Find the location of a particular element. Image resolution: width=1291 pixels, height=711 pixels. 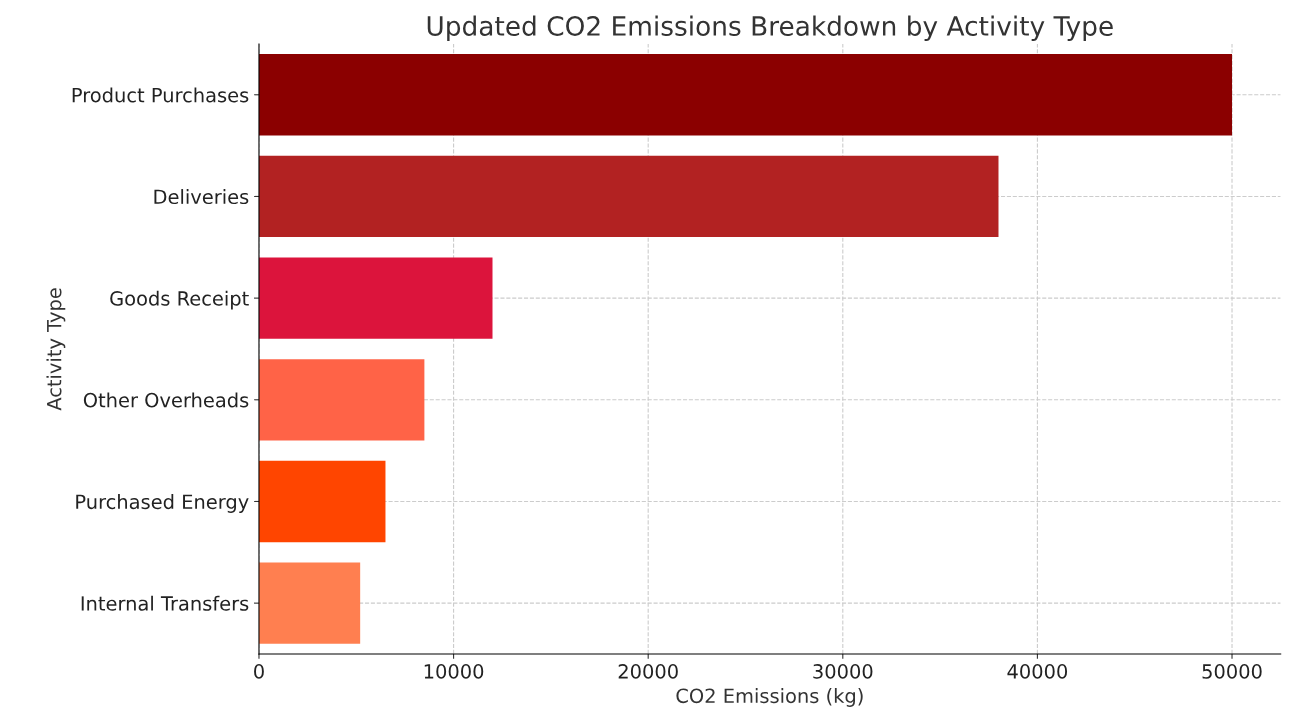

x-tick-label: 0 is located at coordinates (259, 671).